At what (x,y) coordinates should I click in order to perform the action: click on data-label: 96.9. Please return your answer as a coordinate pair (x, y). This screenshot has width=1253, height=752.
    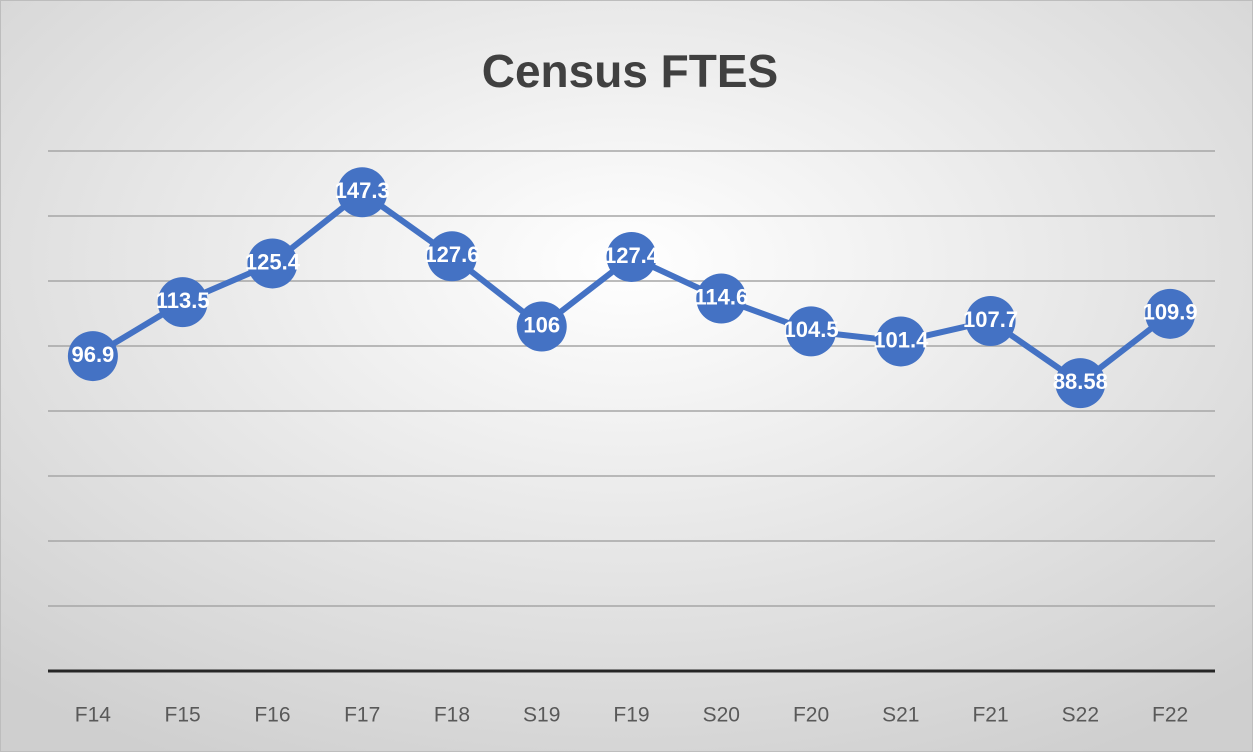
    Looking at the image, I should click on (92, 354).